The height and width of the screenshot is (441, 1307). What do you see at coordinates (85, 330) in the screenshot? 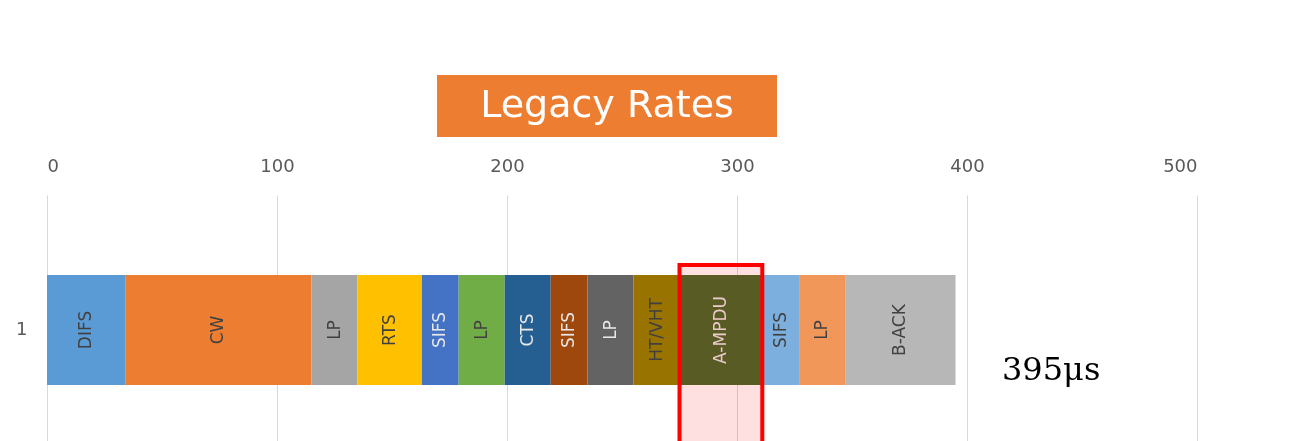
I see `series-label: DIFS` at bounding box center [85, 330].